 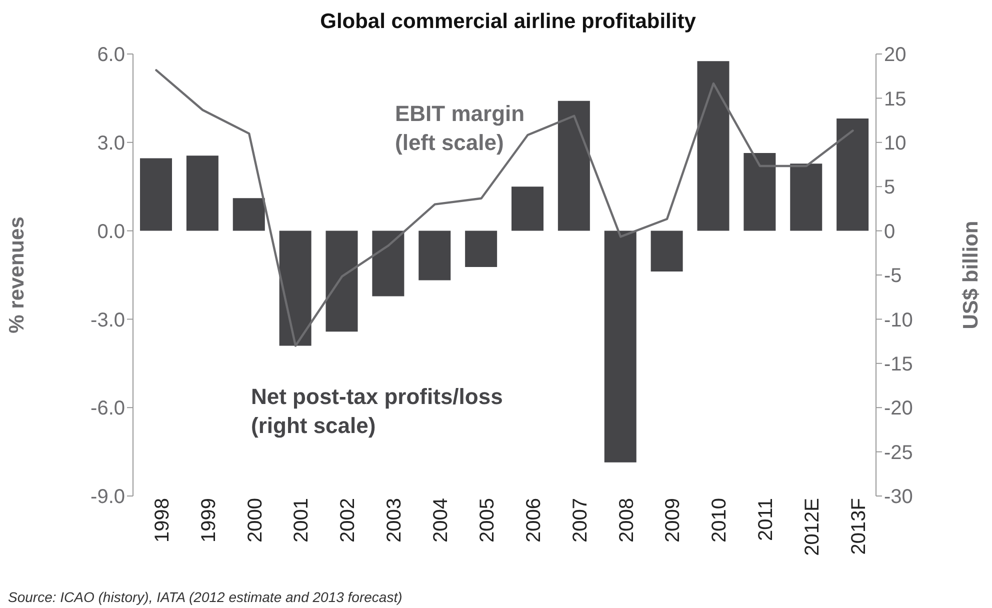 I want to click on x-tick-label: 2001, so click(x=301, y=520).